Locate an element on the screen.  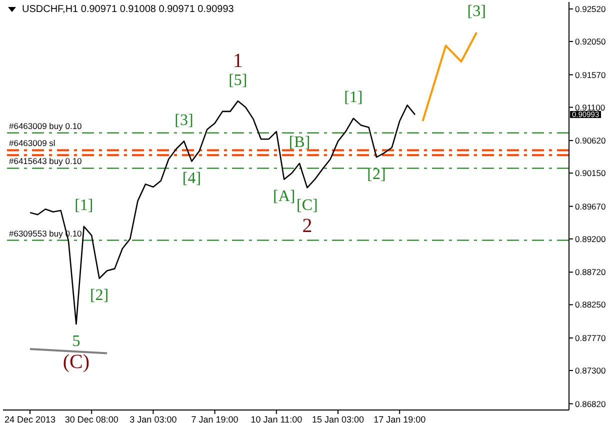
y-tick-label: 0.91570 is located at coordinates (590, 75).